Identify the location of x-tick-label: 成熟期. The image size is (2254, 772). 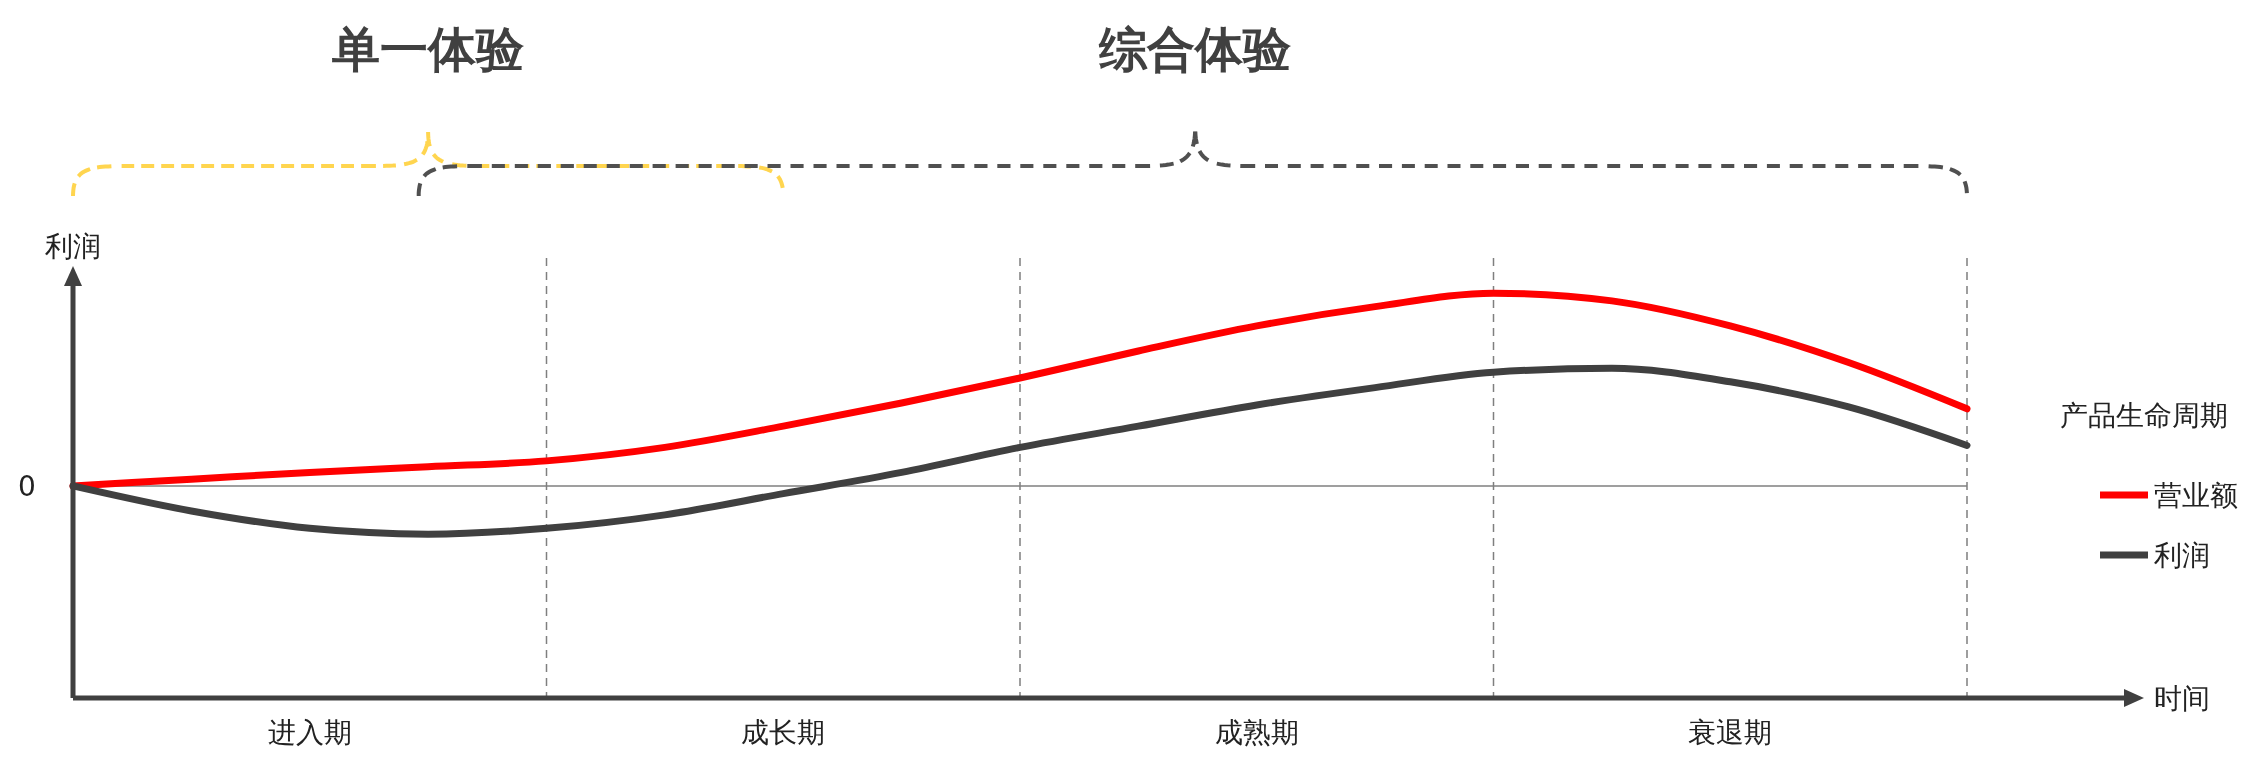
(1256, 732).